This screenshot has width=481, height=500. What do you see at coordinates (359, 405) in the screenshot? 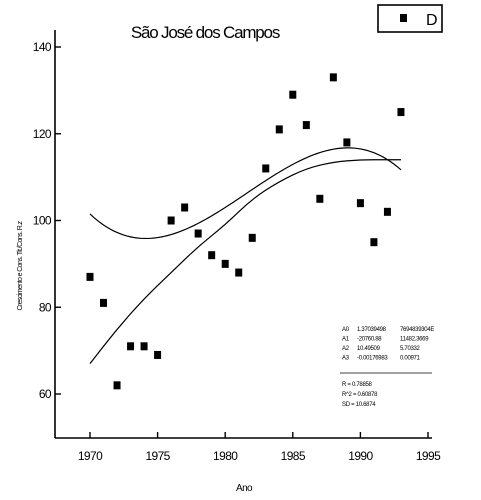
I see `stat-summary: SD = 10.6874` at bounding box center [359, 405].